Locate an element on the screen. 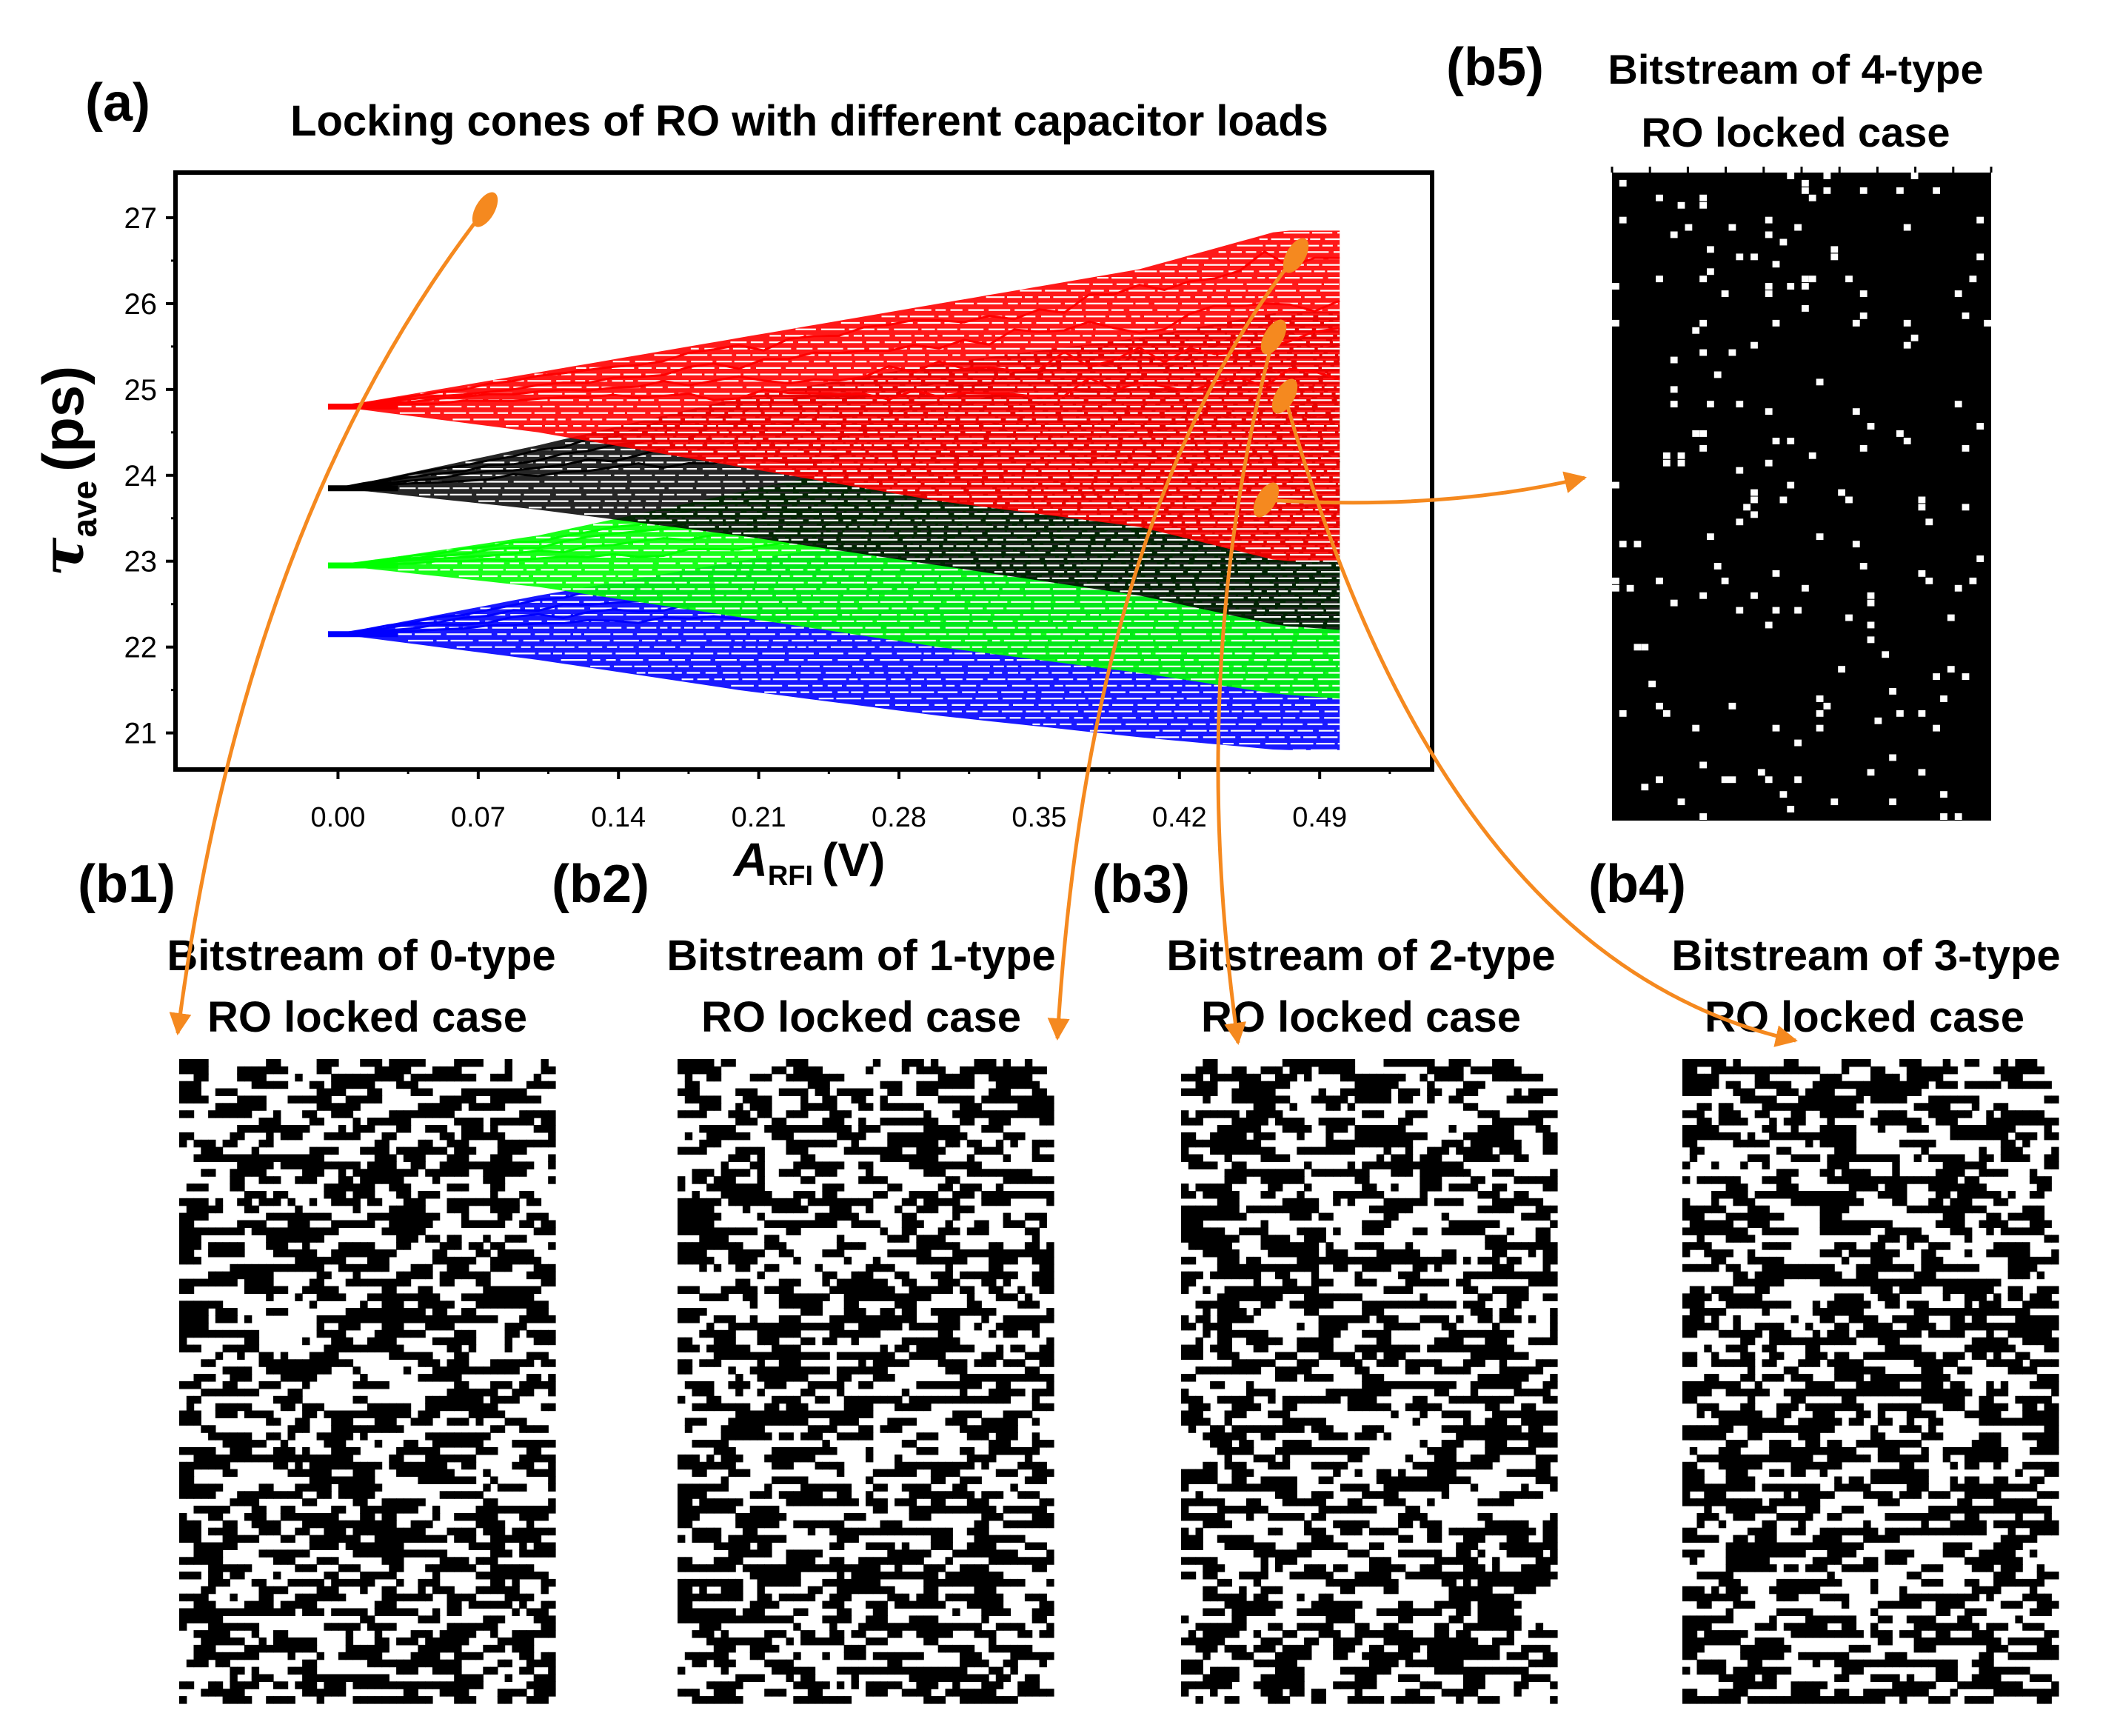 The width and height of the screenshot is (2120, 1736). b5-title-line1: Bitstream of 4-type is located at coordinates (1795, 69).